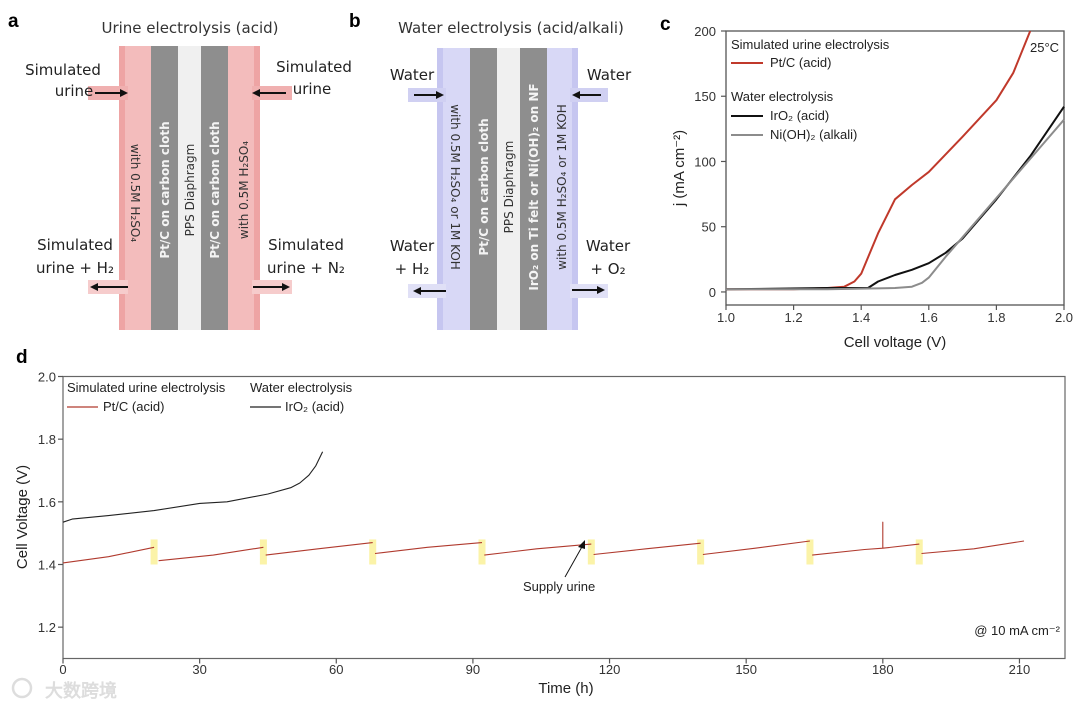  I want to click on x-tick-label: 30, so click(199, 669).